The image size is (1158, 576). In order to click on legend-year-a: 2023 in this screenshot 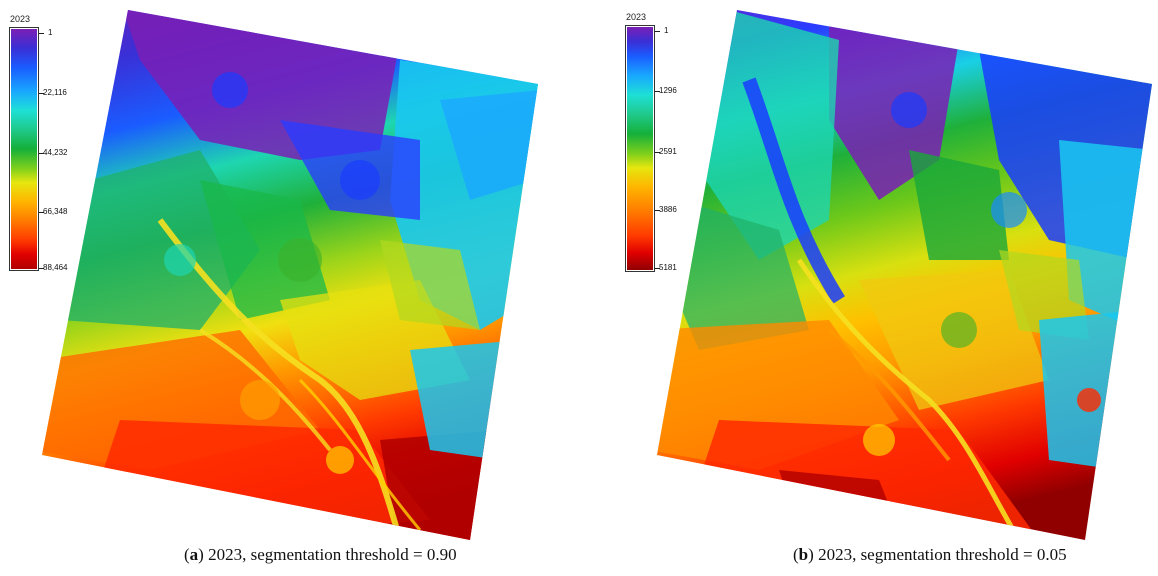, I will do `click(20, 19)`.